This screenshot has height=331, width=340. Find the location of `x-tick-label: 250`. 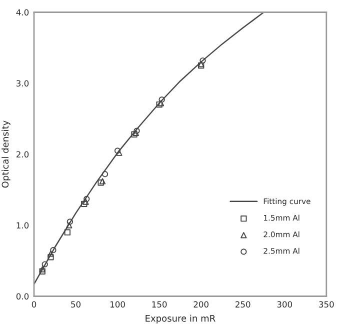

x-tick-label: 250 is located at coordinates (243, 304).